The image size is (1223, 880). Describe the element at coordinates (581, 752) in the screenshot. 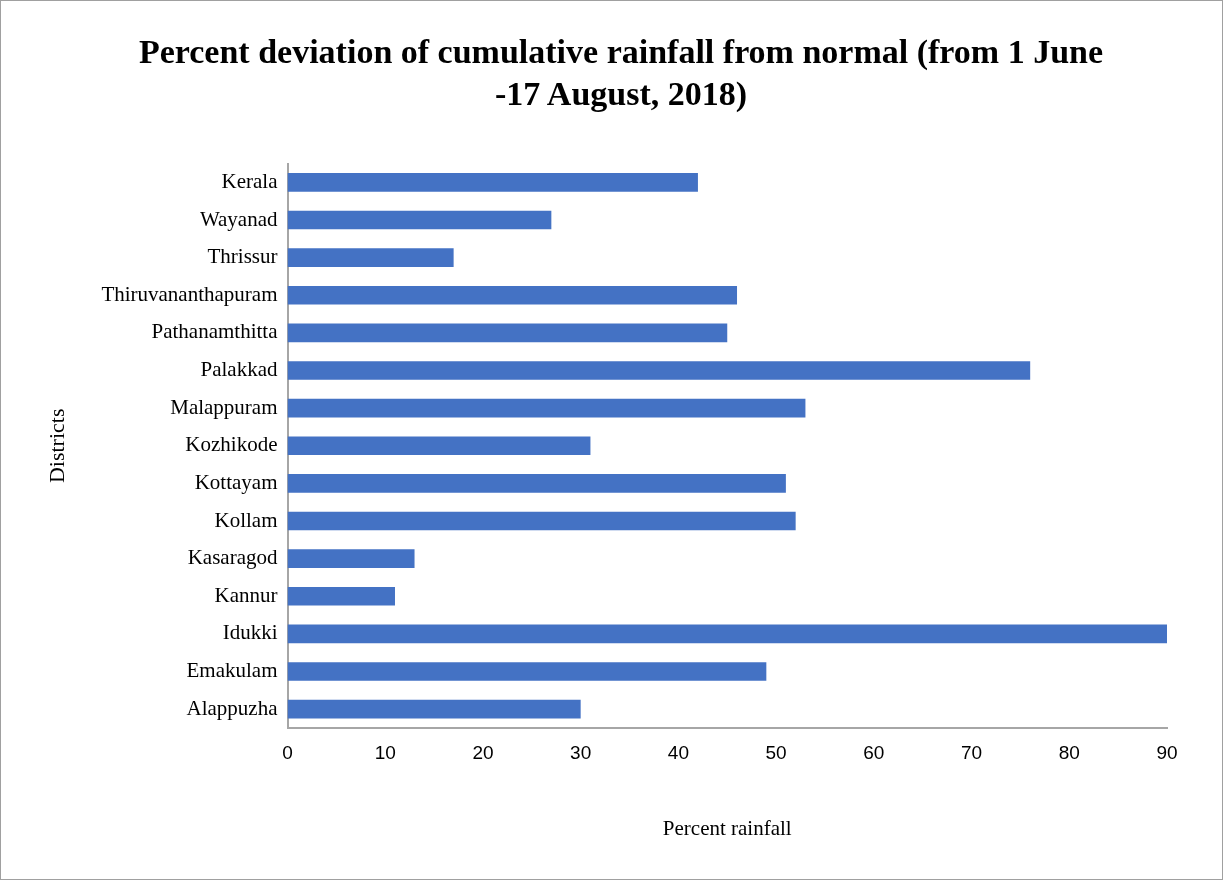

I see `x-tick-label: 30` at that location.